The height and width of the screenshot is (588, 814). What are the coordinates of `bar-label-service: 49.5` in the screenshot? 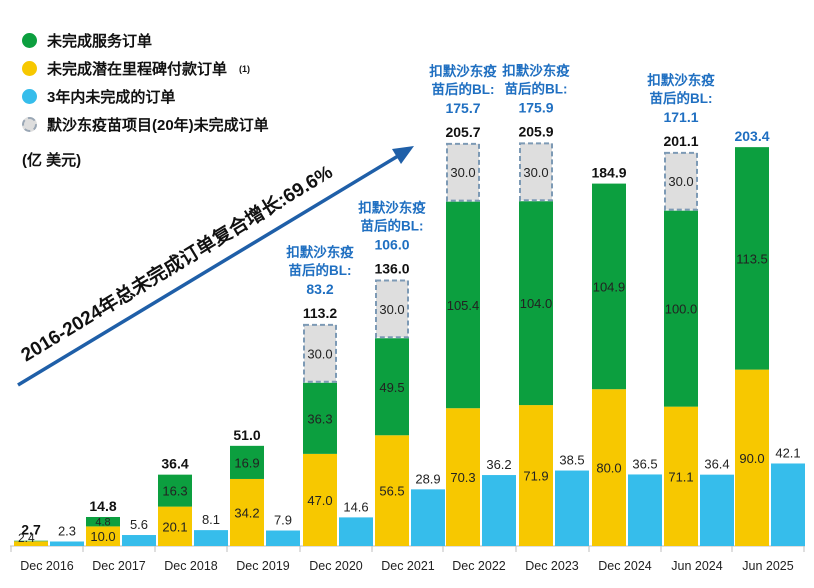 It's located at (391, 387).